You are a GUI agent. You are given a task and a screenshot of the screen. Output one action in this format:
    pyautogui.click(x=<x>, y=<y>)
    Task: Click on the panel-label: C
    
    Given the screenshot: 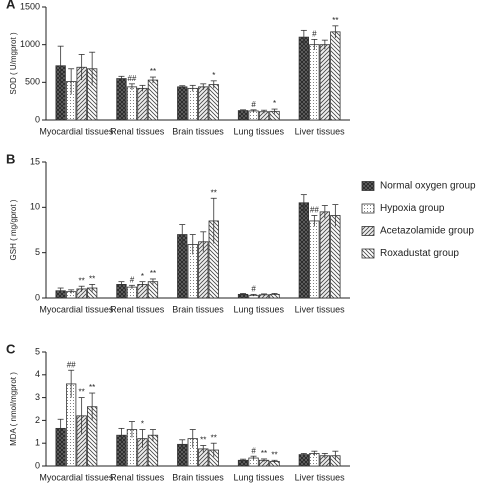 What is the action you would take?
    pyautogui.click(x=11, y=348)
    